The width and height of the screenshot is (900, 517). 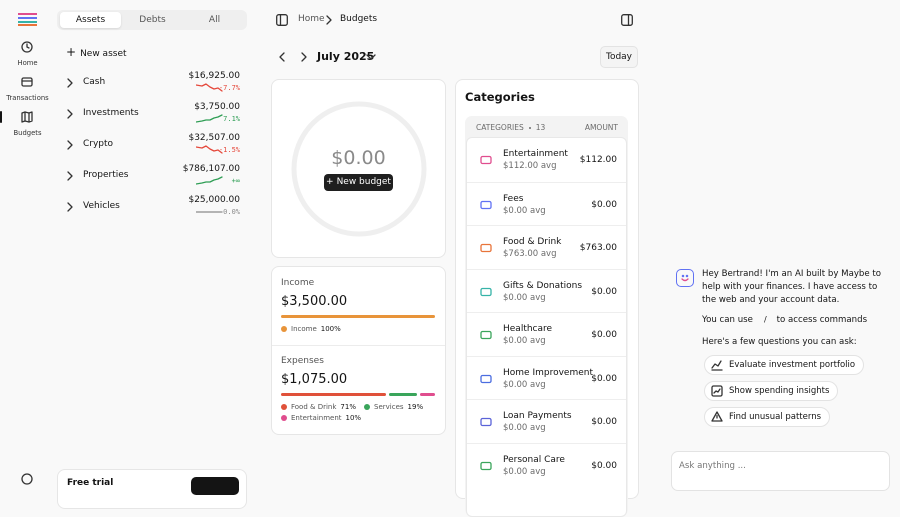 What do you see at coordinates (348, 407) in the screenshot?
I see `legend-share: 71%` at bounding box center [348, 407].